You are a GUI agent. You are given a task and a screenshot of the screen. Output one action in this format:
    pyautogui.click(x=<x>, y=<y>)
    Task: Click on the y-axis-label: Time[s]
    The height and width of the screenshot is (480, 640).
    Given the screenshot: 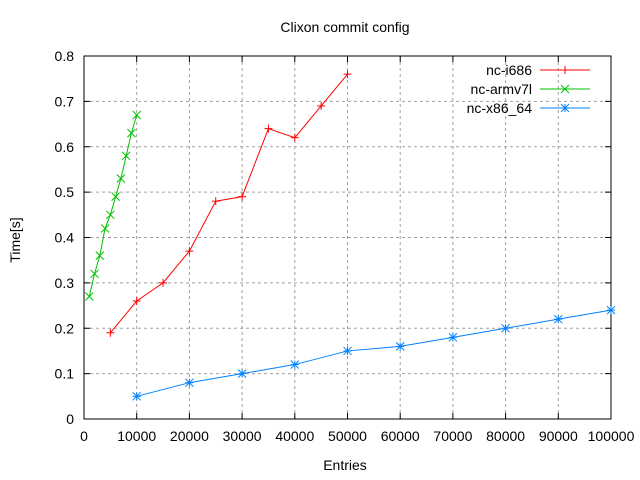 What is the action you would take?
    pyautogui.click(x=15, y=239)
    